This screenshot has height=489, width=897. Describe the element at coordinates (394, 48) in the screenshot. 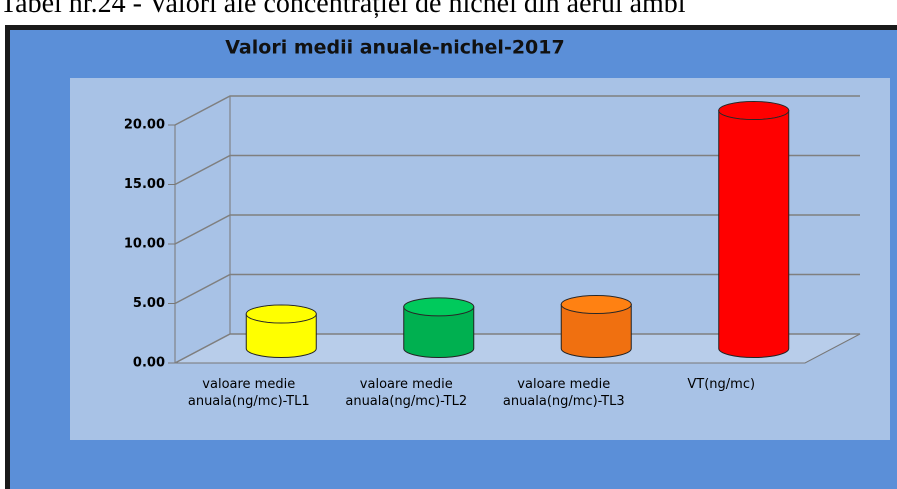

I see `chart-title: Valori medii anuale-nichel-2017` at that location.